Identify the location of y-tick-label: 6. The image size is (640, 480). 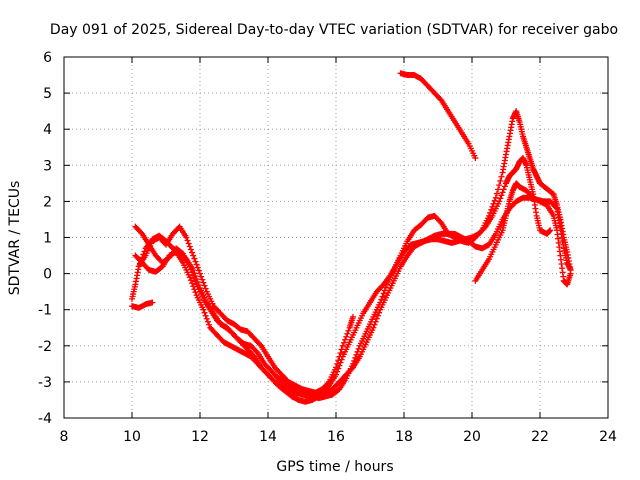
(47, 58).